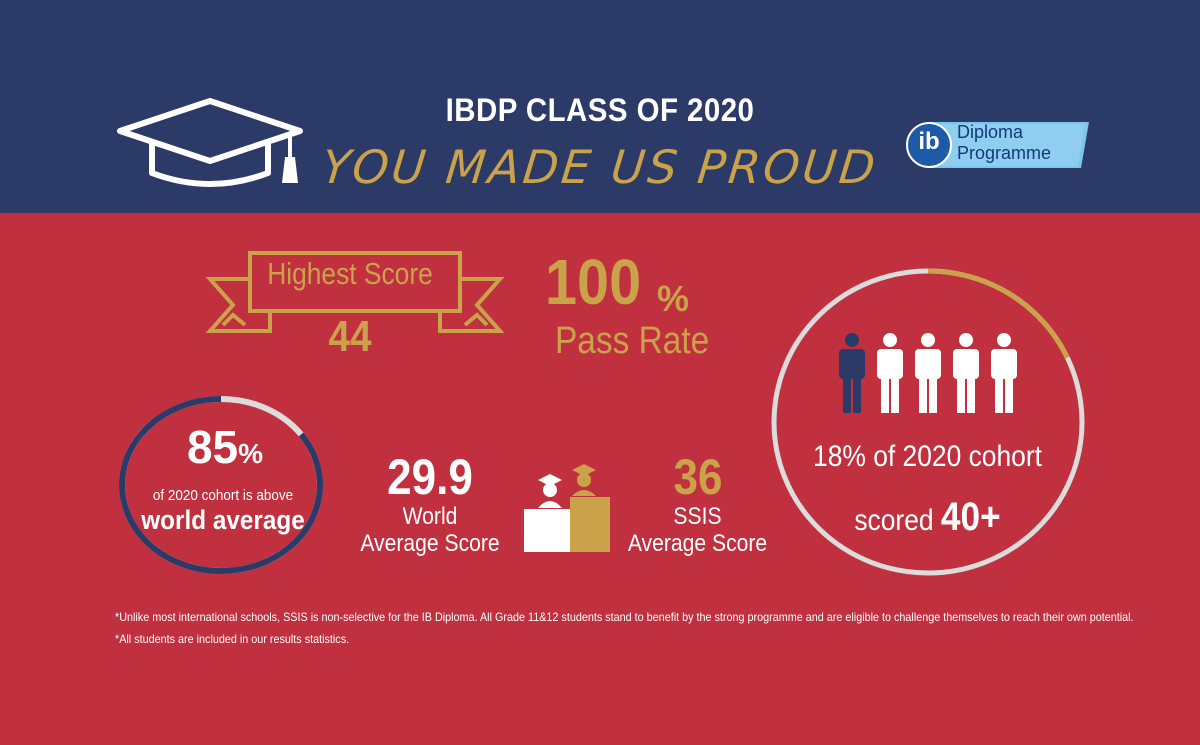 The height and width of the screenshot is (745, 1200). What do you see at coordinates (990, 132) in the screenshot?
I see `ib-logo-line1: Diploma` at bounding box center [990, 132].